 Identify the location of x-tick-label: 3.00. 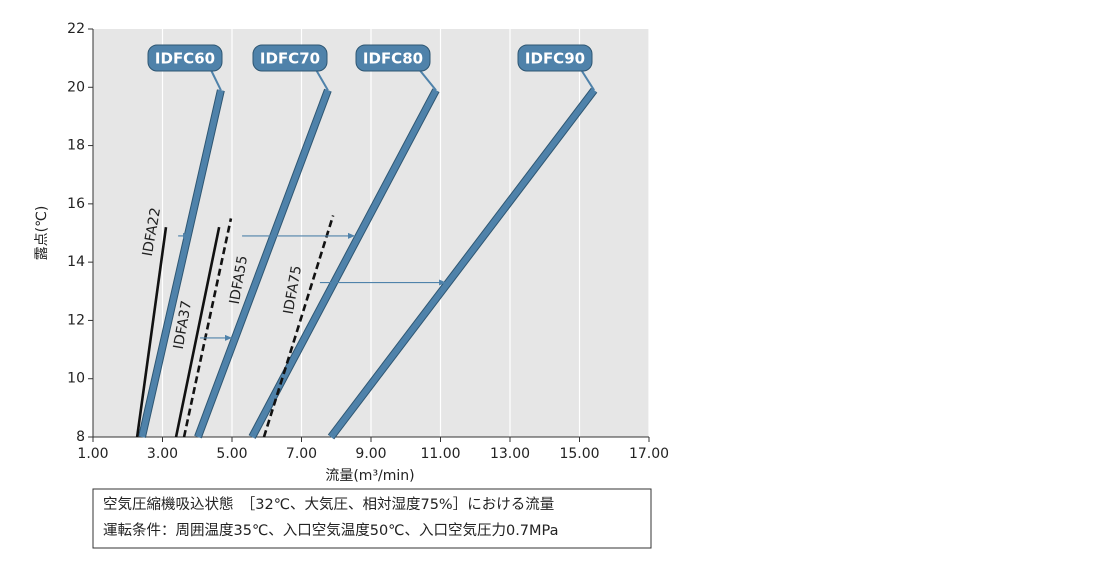
(162, 454).